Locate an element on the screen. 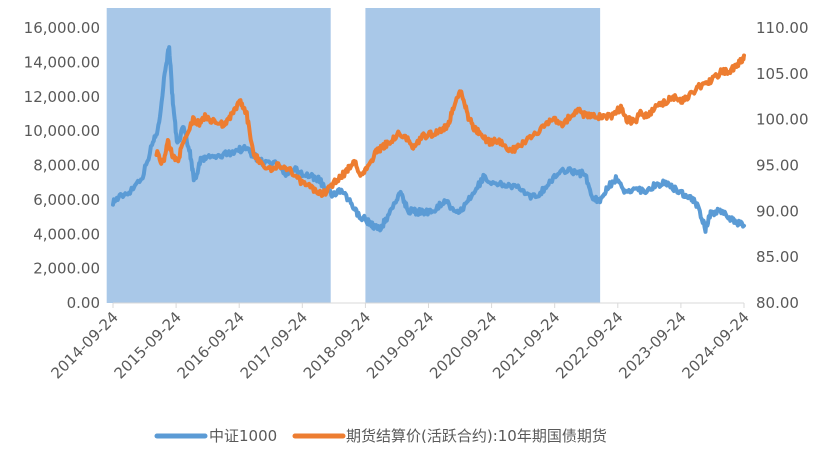 The width and height of the screenshot is (834, 472). y-left-tick-label: 8,000.00 is located at coordinates (66, 166).